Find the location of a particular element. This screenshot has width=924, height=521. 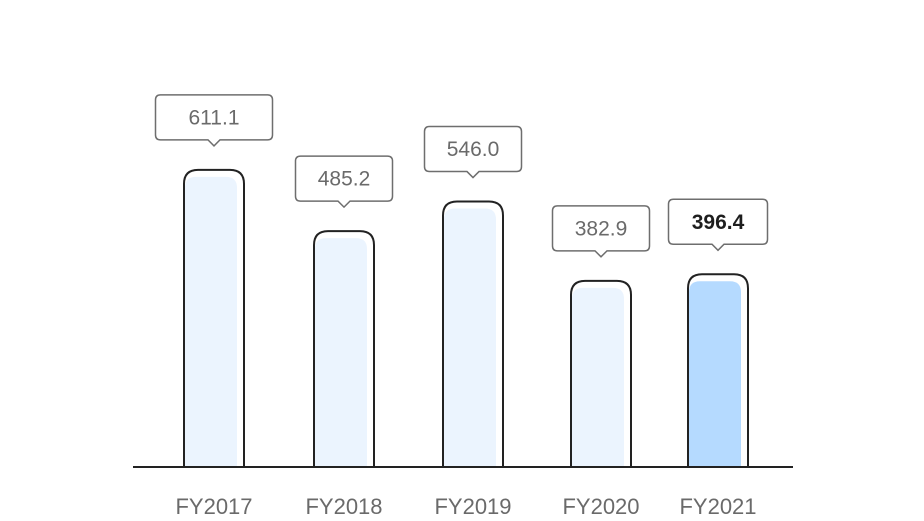

data-label: 396.4 is located at coordinates (718, 222).